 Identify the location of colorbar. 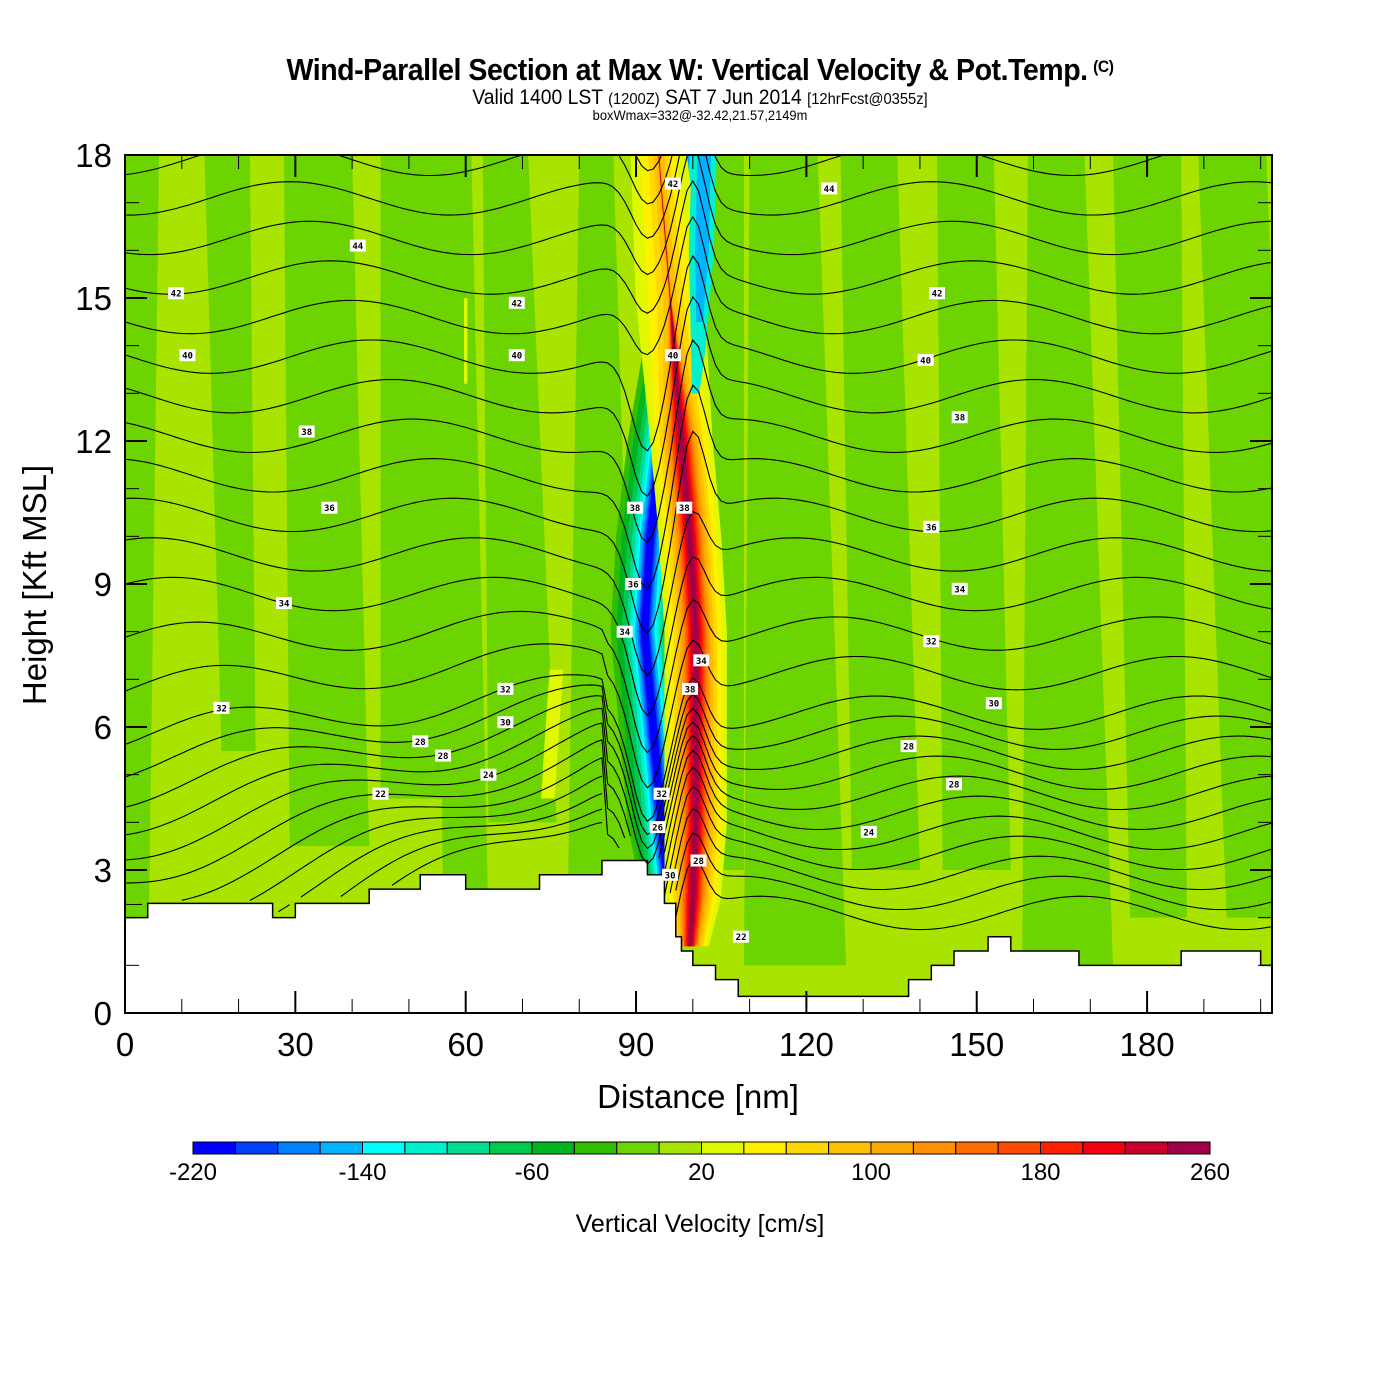
(701, 1148).